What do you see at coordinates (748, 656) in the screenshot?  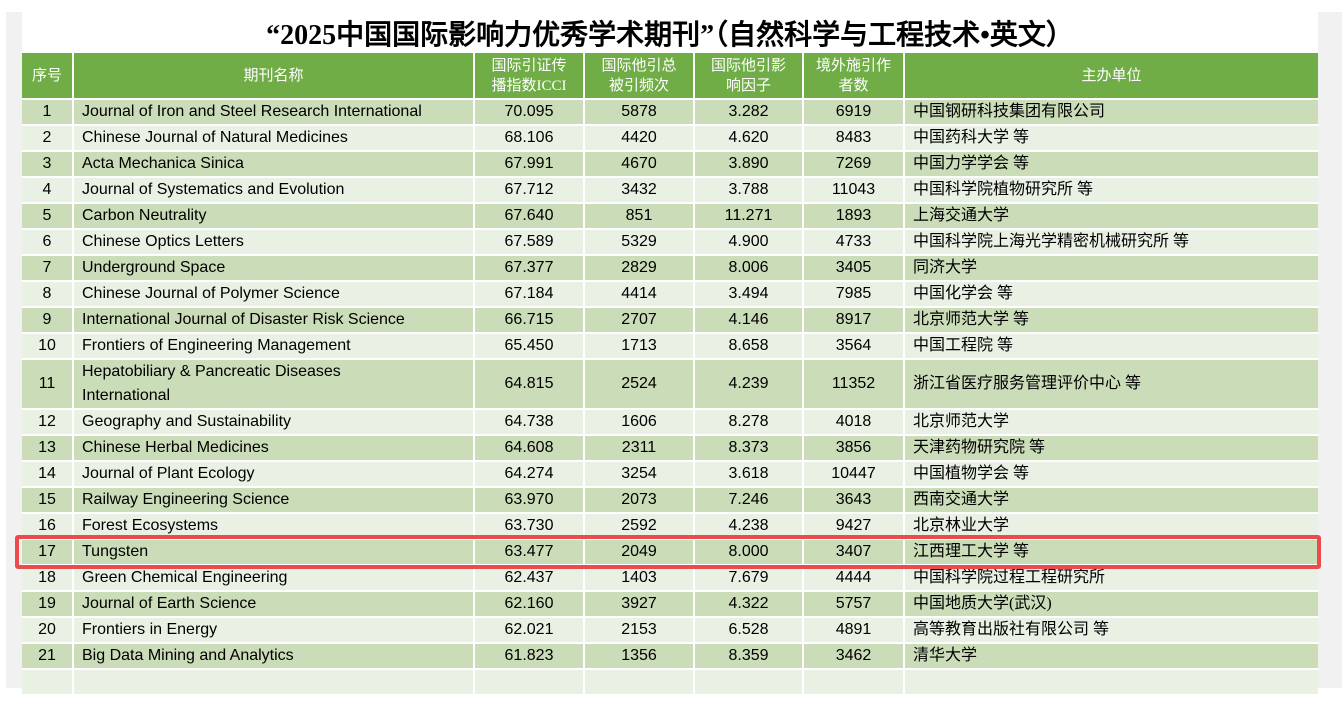 I see `cell-impact-factor: 8.359` at bounding box center [748, 656].